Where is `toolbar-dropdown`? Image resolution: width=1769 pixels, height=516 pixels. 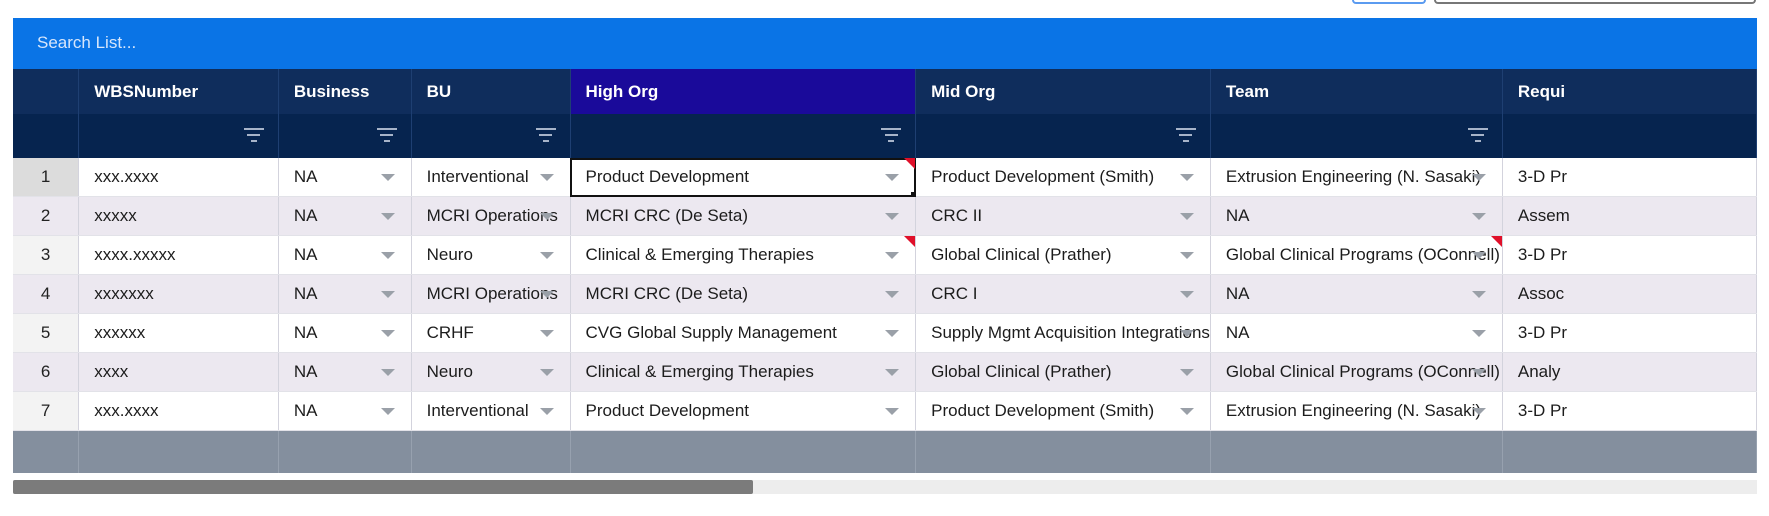
toolbar-dropdown is located at coordinates (1595, 2).